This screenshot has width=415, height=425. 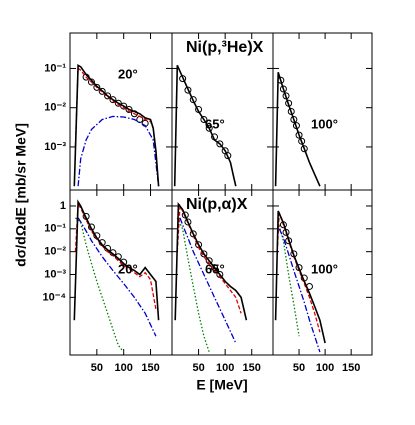 I want to click on y-axis-label: dσ/dΩdE [mb/sr MeV], so click(x=21, y=195).